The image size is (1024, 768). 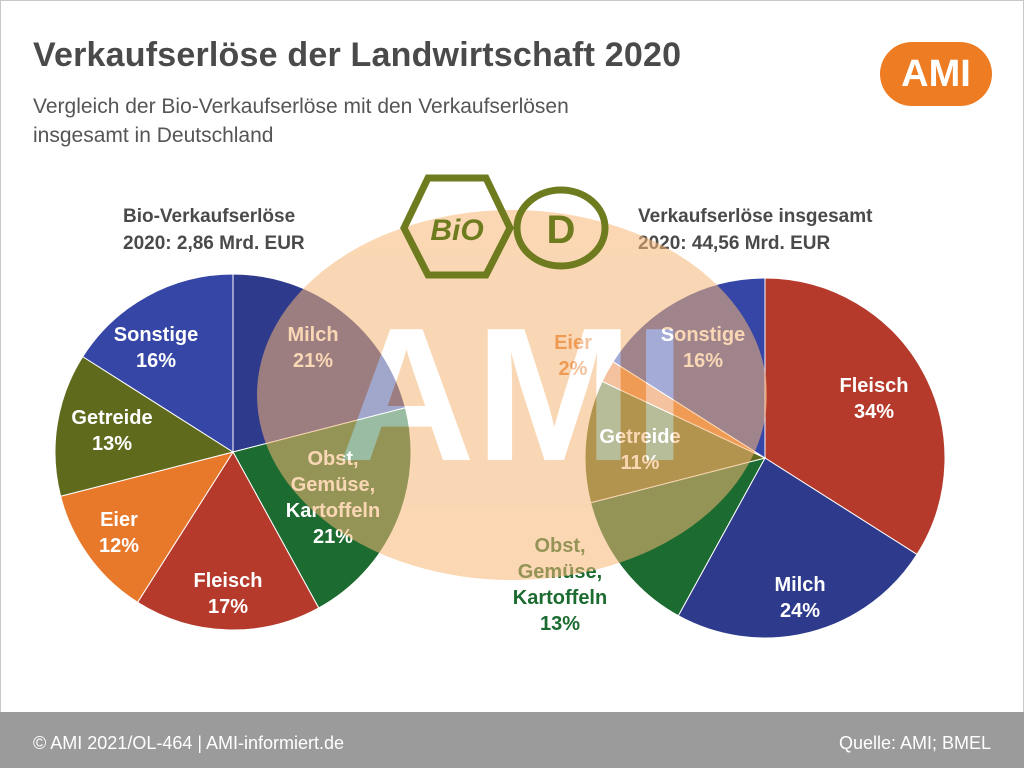 I want to click on bio-slice-getreide, so click(x=144, y=426).